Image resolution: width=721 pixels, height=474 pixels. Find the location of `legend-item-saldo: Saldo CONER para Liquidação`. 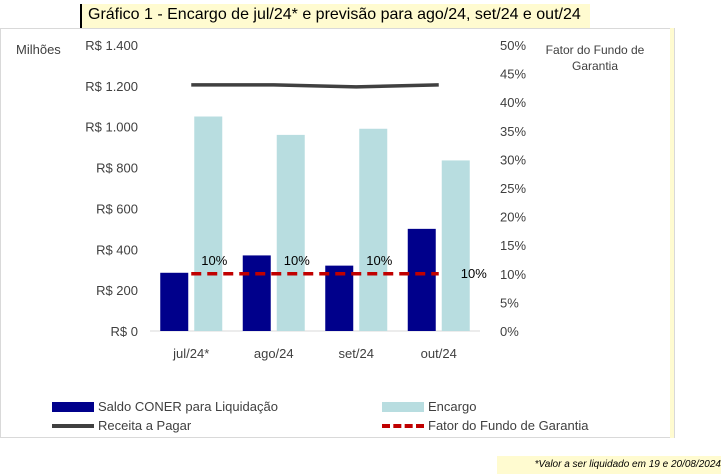

legend-item-saldo: Saldo CONER para Liquidação is located at coordinates (165, 406).